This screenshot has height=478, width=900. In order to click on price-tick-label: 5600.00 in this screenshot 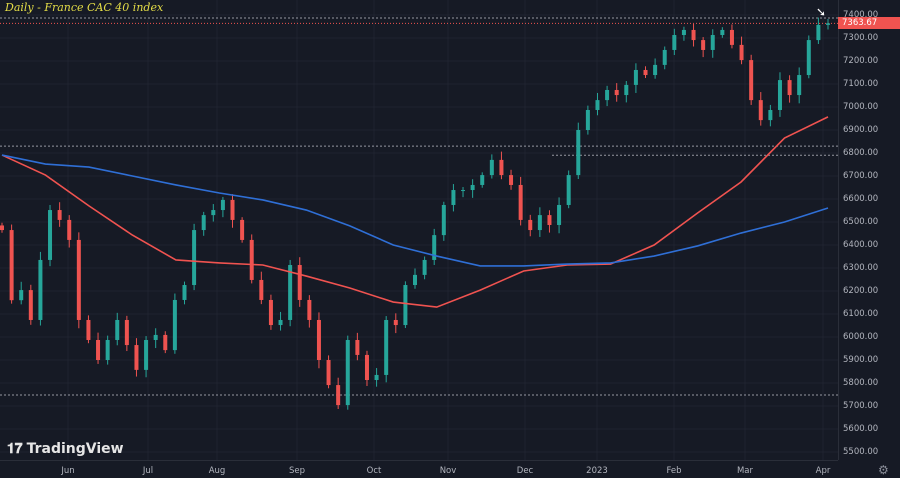, I will do `click(861, 429)`.